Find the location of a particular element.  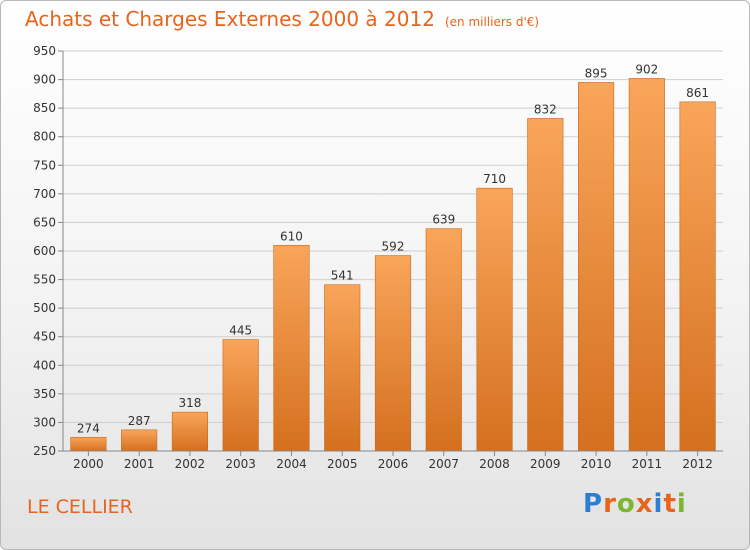

data-label: 287 is located at coordinates (139, 421).